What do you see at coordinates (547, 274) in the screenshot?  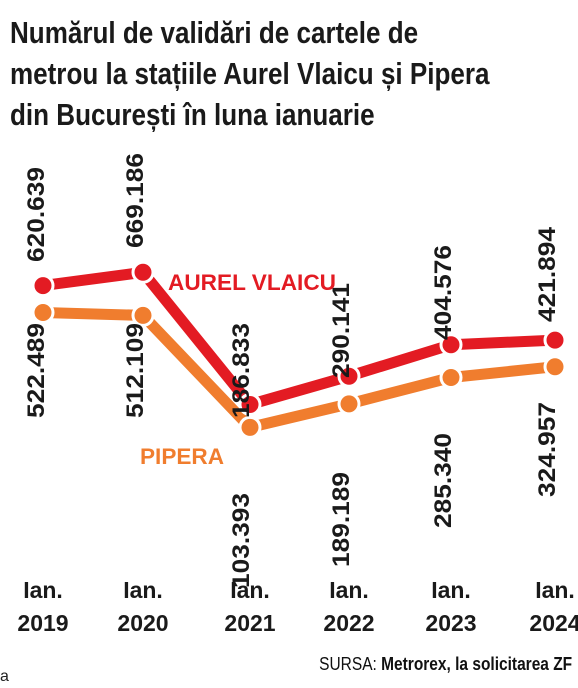 I see `value-label-aurel-vlaicu: 421.894` at bounding box center [547, 274].